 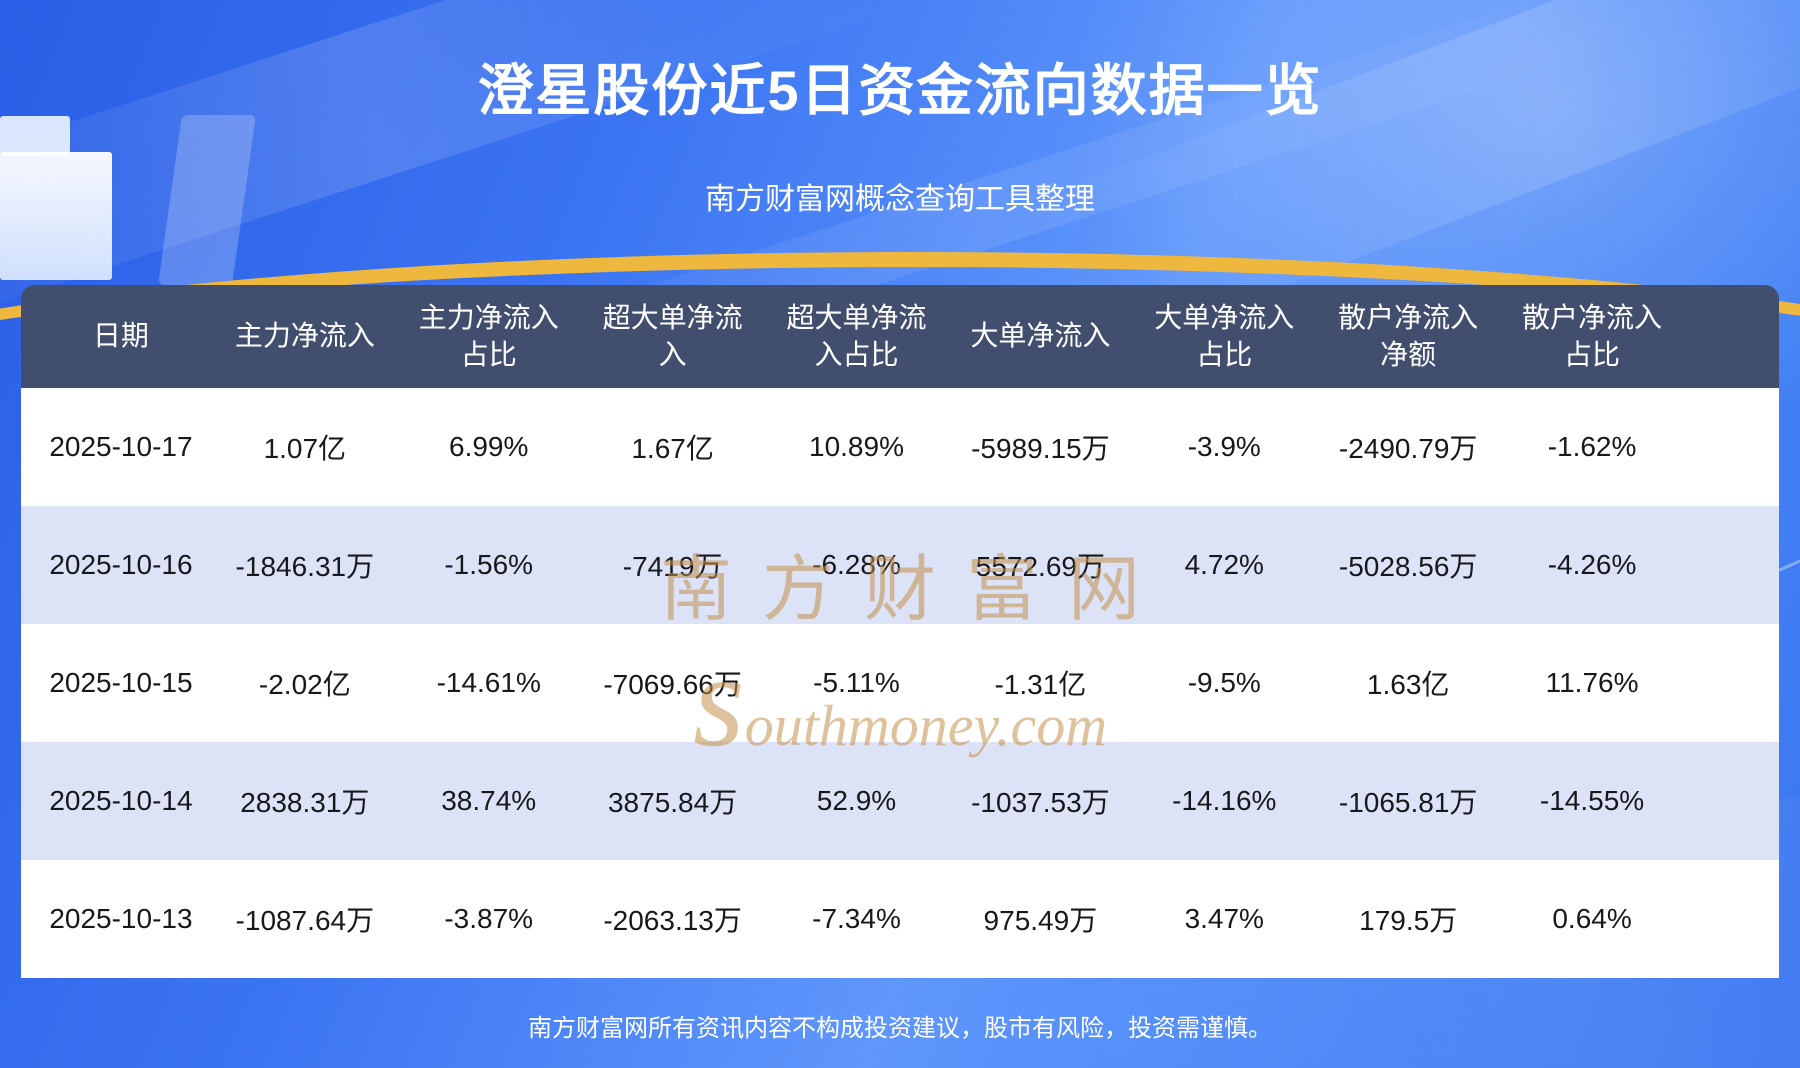 What do you see at coordinates (856, 918) in the screenshot?
I see `value-cell: -7.34%` at bounding box center [856, 918].